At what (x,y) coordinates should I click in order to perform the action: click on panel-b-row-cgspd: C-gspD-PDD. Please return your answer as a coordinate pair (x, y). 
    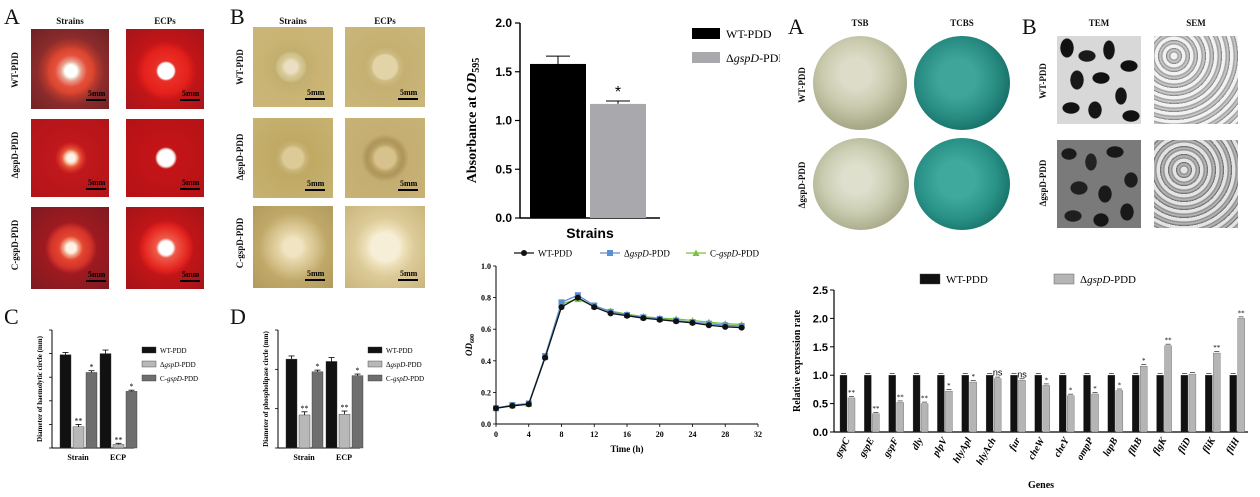
    Looking at the image, I should click on (240, 243).